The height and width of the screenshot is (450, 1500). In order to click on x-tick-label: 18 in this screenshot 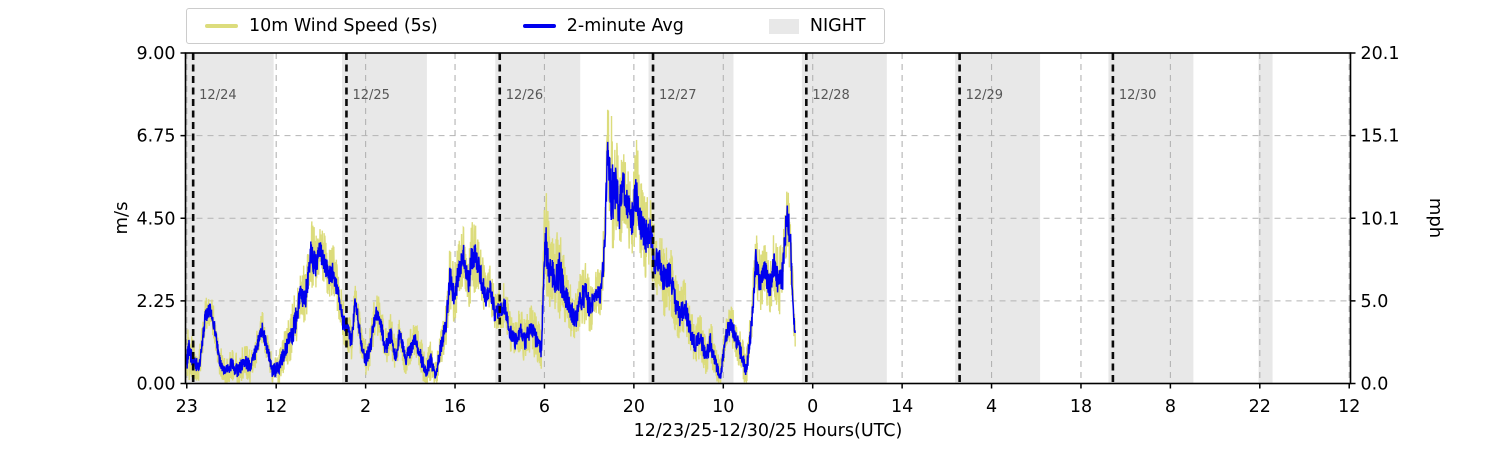, I will do `click(1081, 407)`.